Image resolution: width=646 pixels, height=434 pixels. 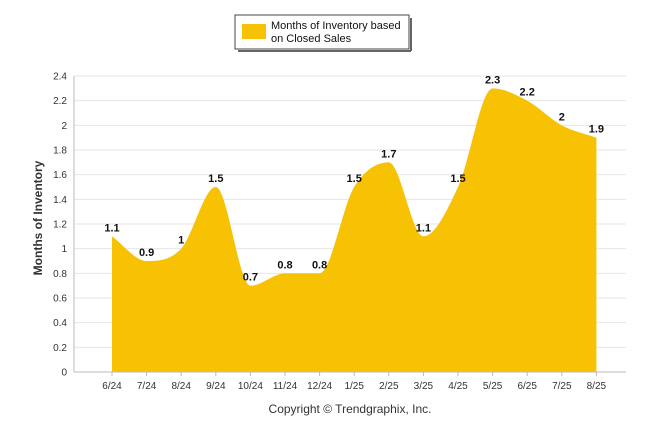 I want to click on y-axis-title: Months of Inventory, so click(x=38, y=217).